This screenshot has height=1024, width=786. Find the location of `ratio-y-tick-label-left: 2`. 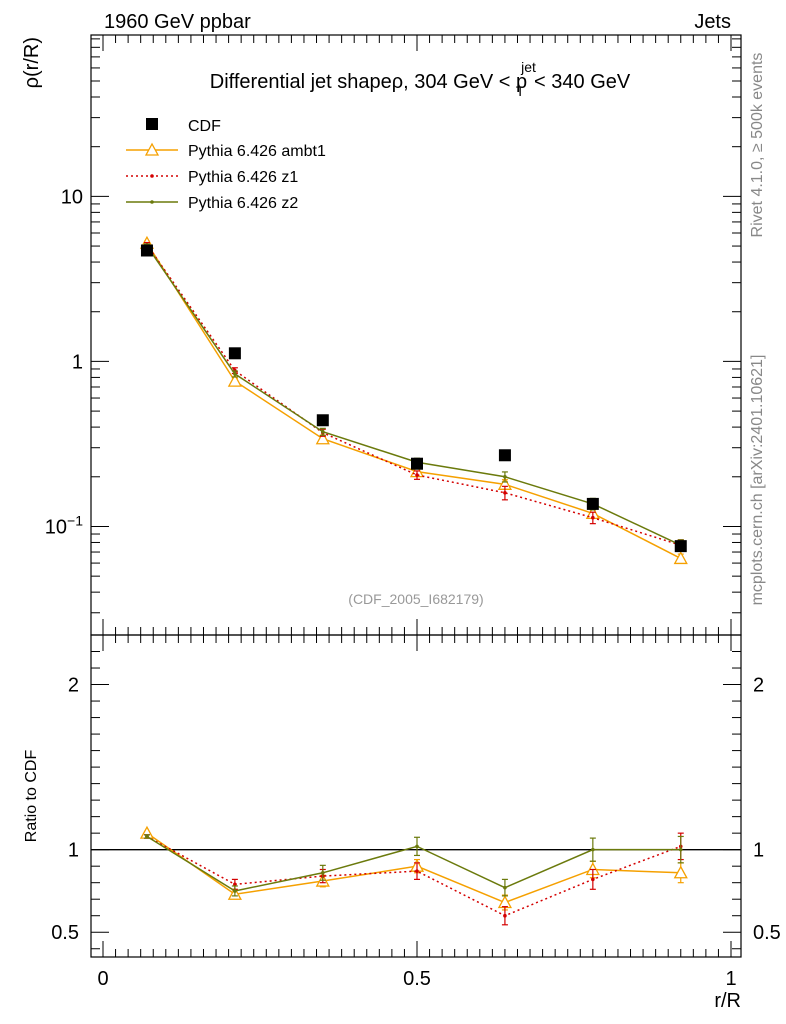

ratio-y-tick-label-left: 2 is located at coordinates (73, 686).